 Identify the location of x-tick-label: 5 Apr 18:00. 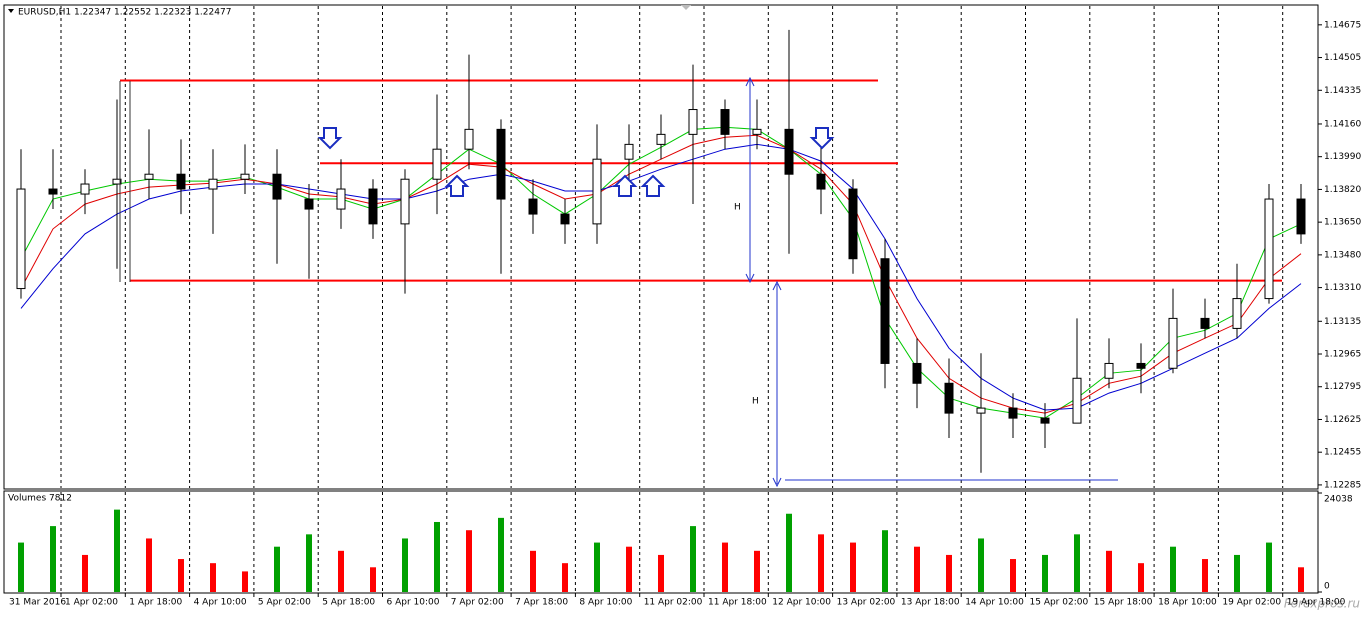
(348, 603).